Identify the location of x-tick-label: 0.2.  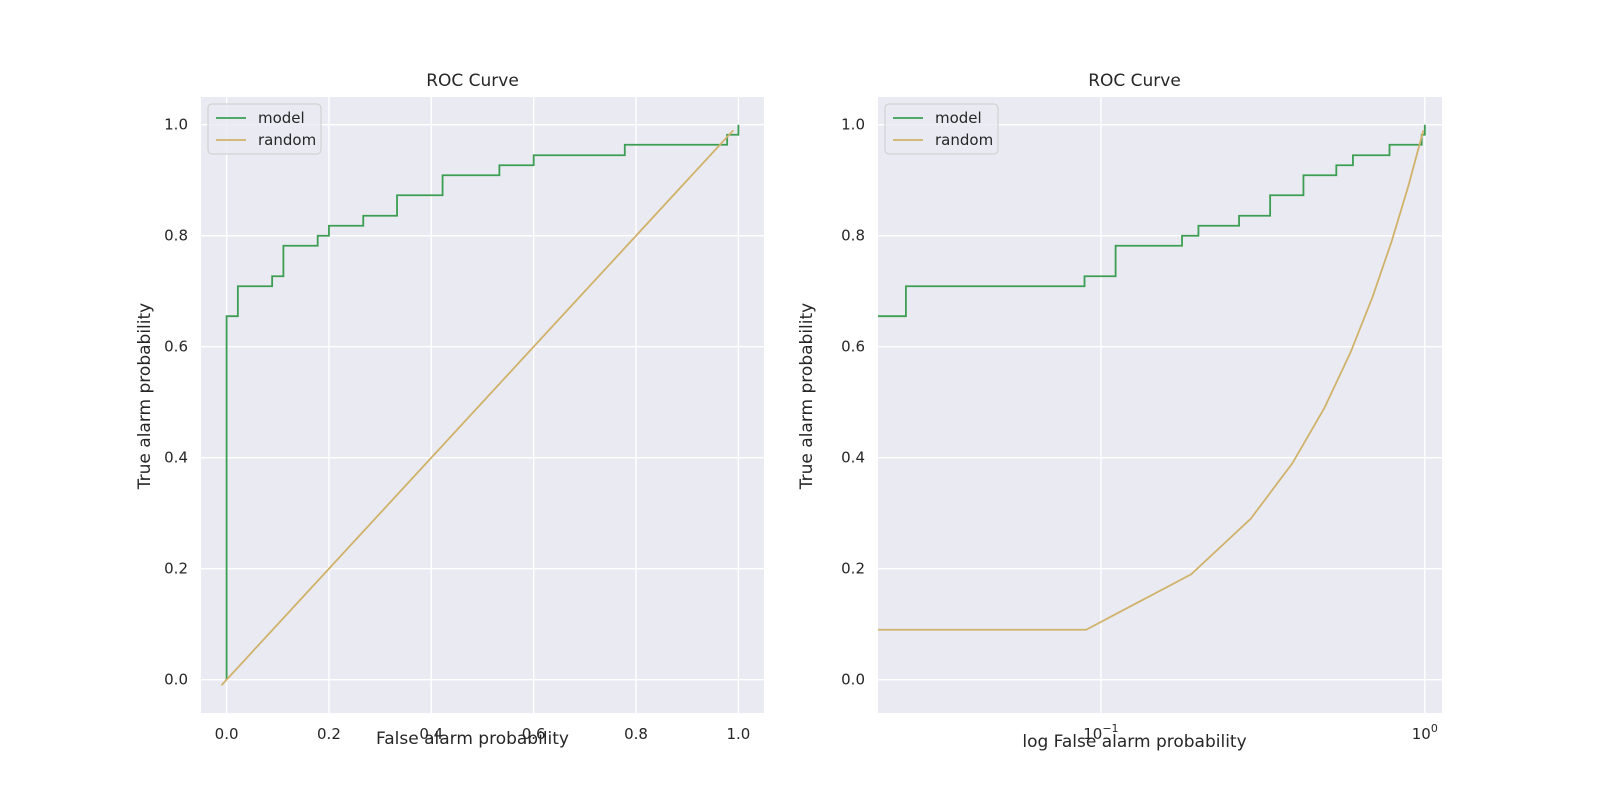
(329, 734).